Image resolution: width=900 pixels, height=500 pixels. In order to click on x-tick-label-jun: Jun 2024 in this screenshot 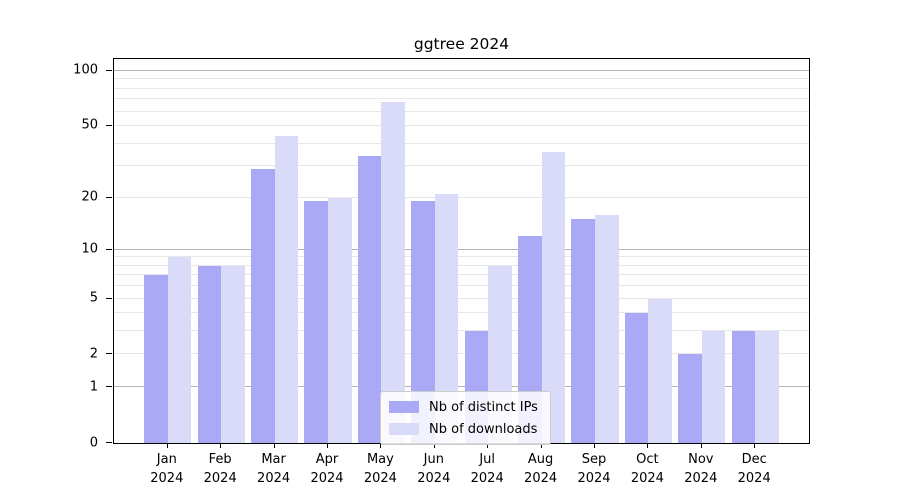, I will do `click(434, 470)`.